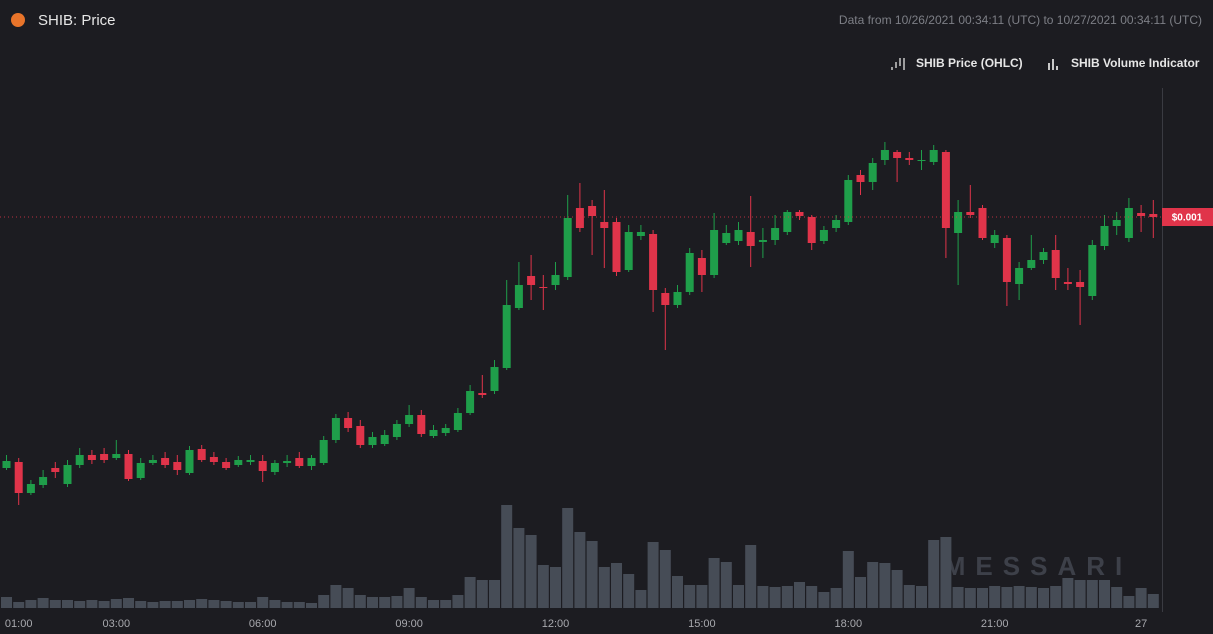  Describe the element at coordinates (1135, 63) in the screenshot. I see `legend-label: SHIB Volume Indicator` at that location.